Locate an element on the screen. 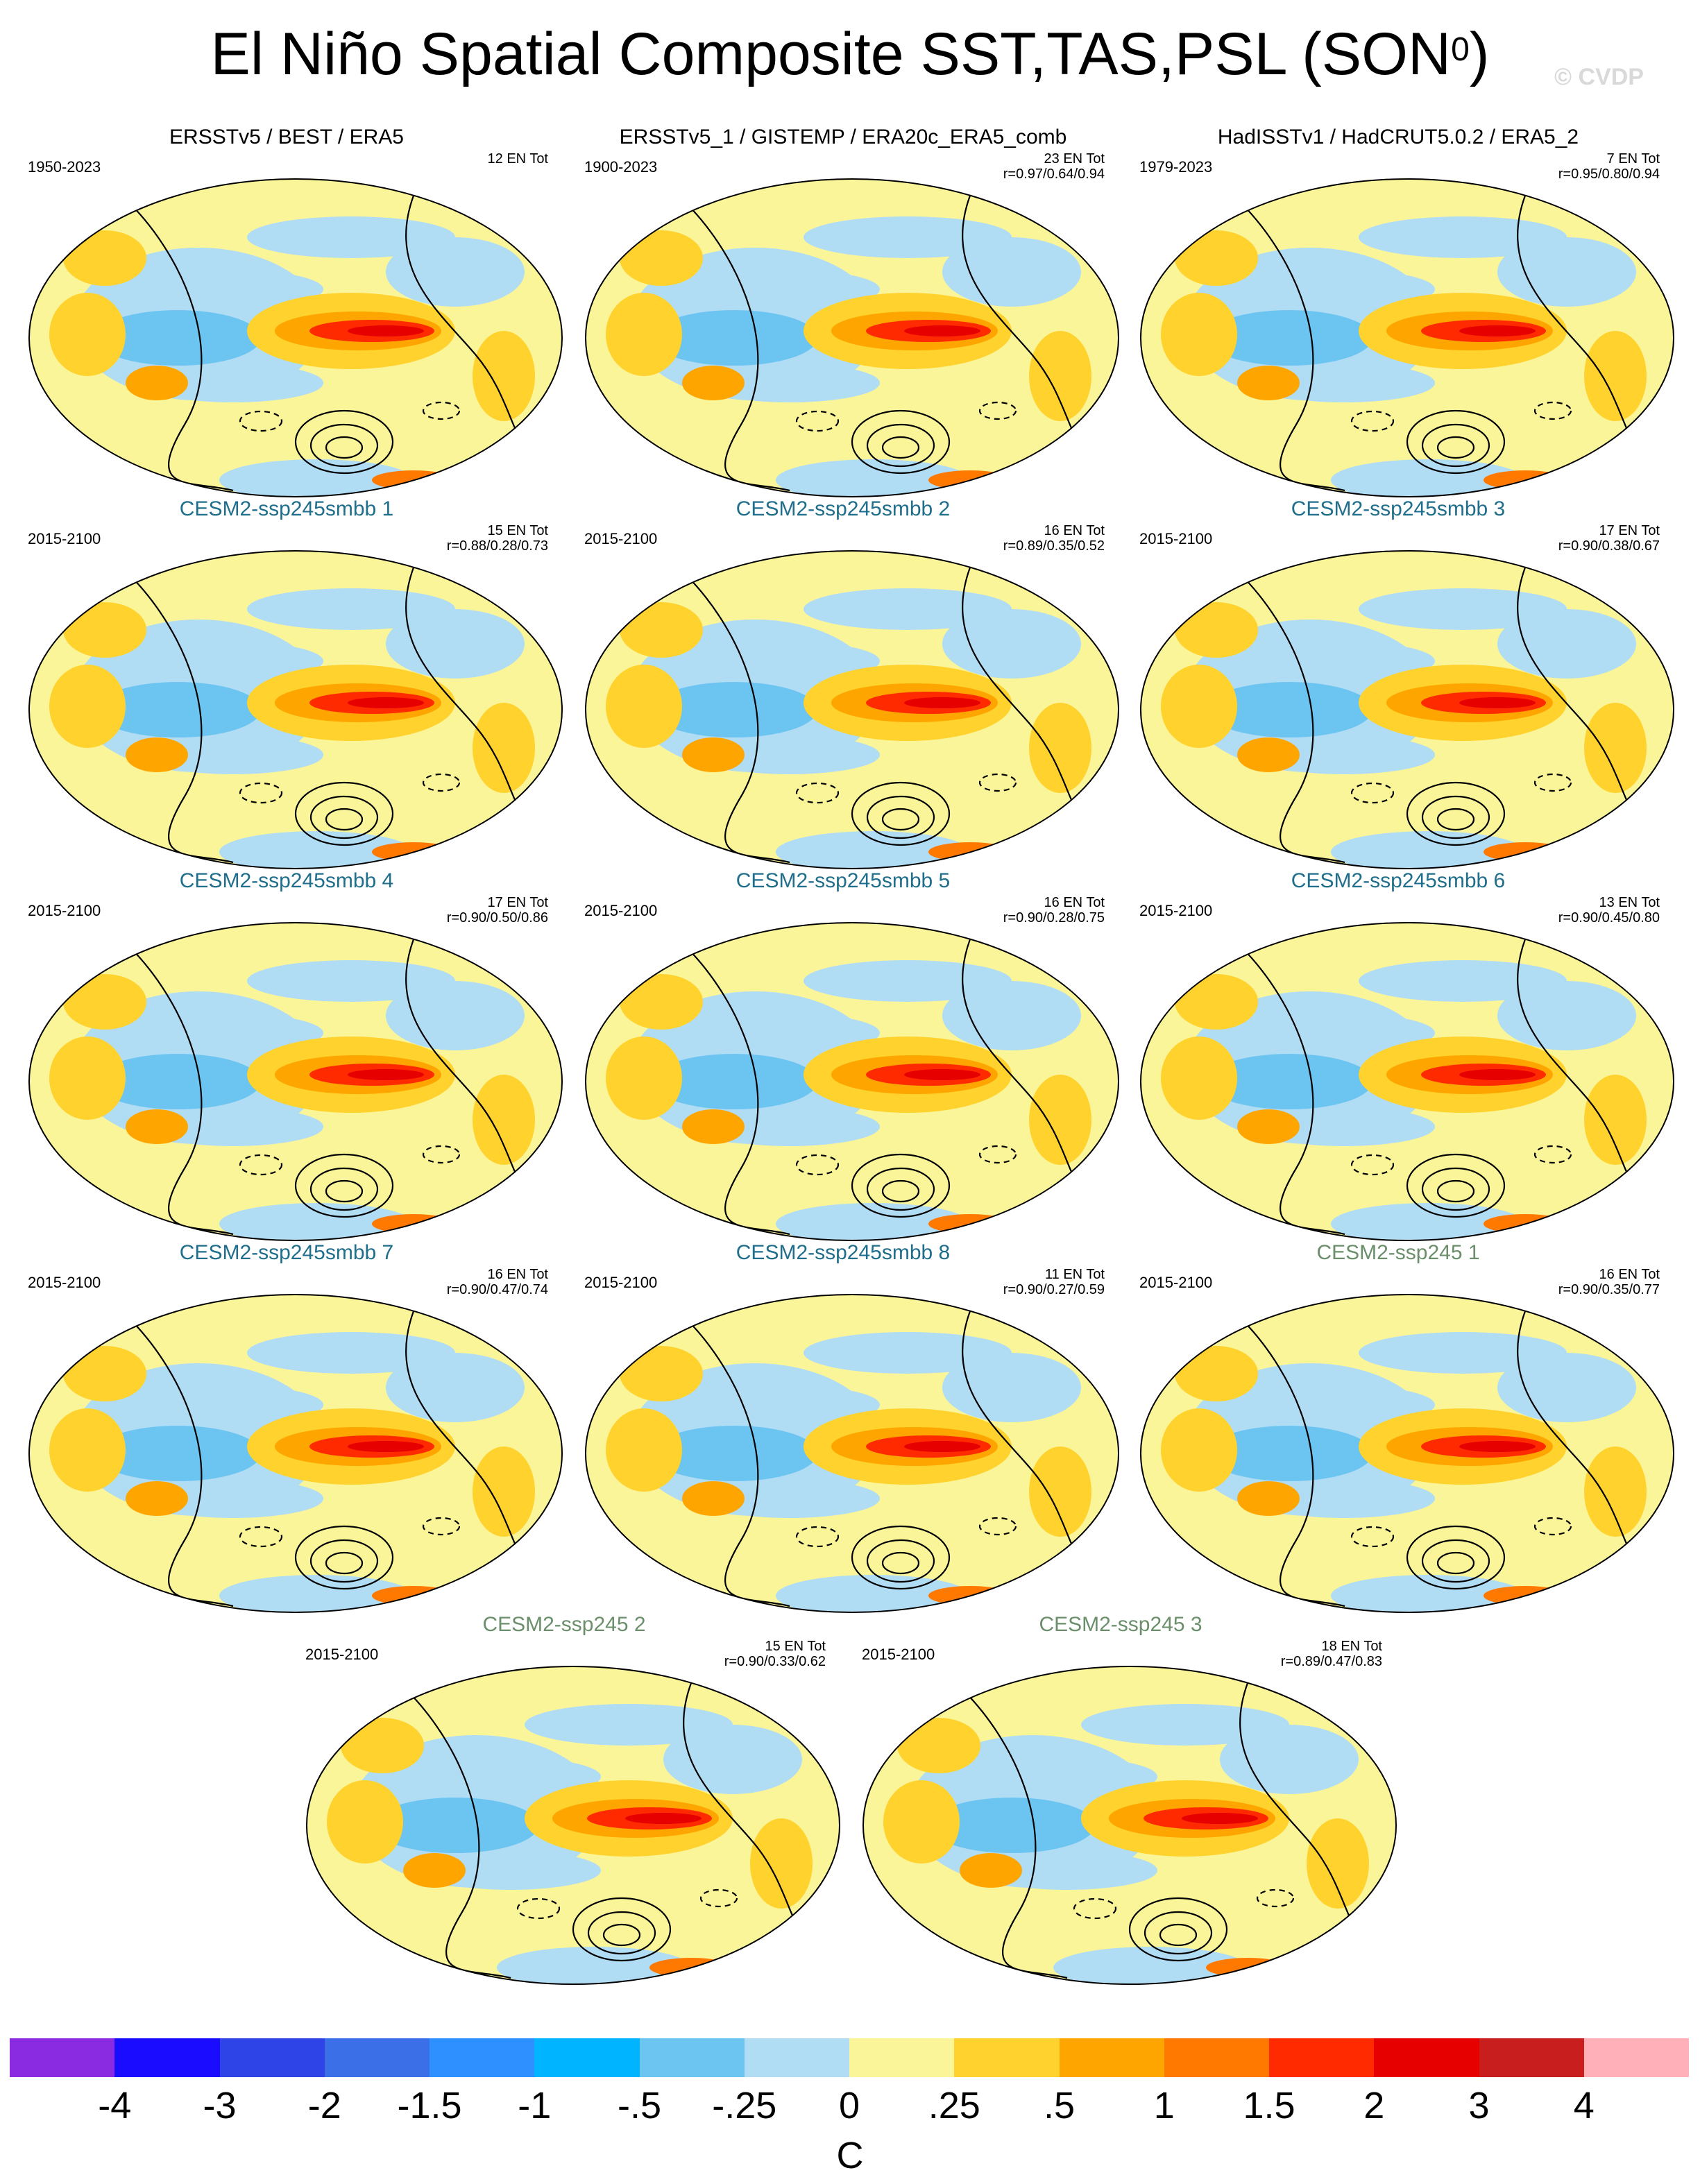 This screenshot has width=1700, height=2184. colorbar-tick-label: -3 is located at coordinates (220, 2105).